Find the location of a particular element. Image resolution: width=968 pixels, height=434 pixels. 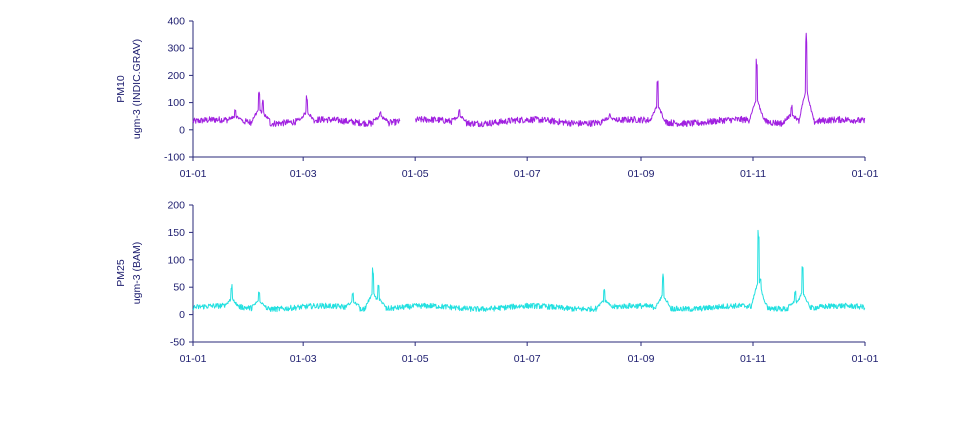

pm25-ylabel-units: ugm-3 (BAM) is located at coordinates (137, 273).